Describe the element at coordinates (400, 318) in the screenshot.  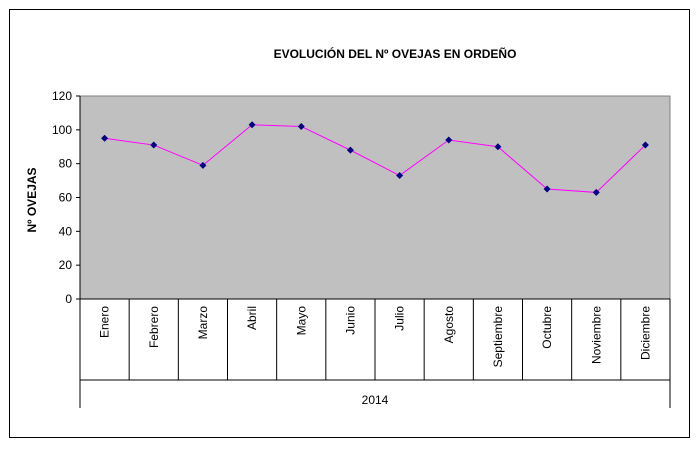
I see `x-tick-label: Julio` at that location.